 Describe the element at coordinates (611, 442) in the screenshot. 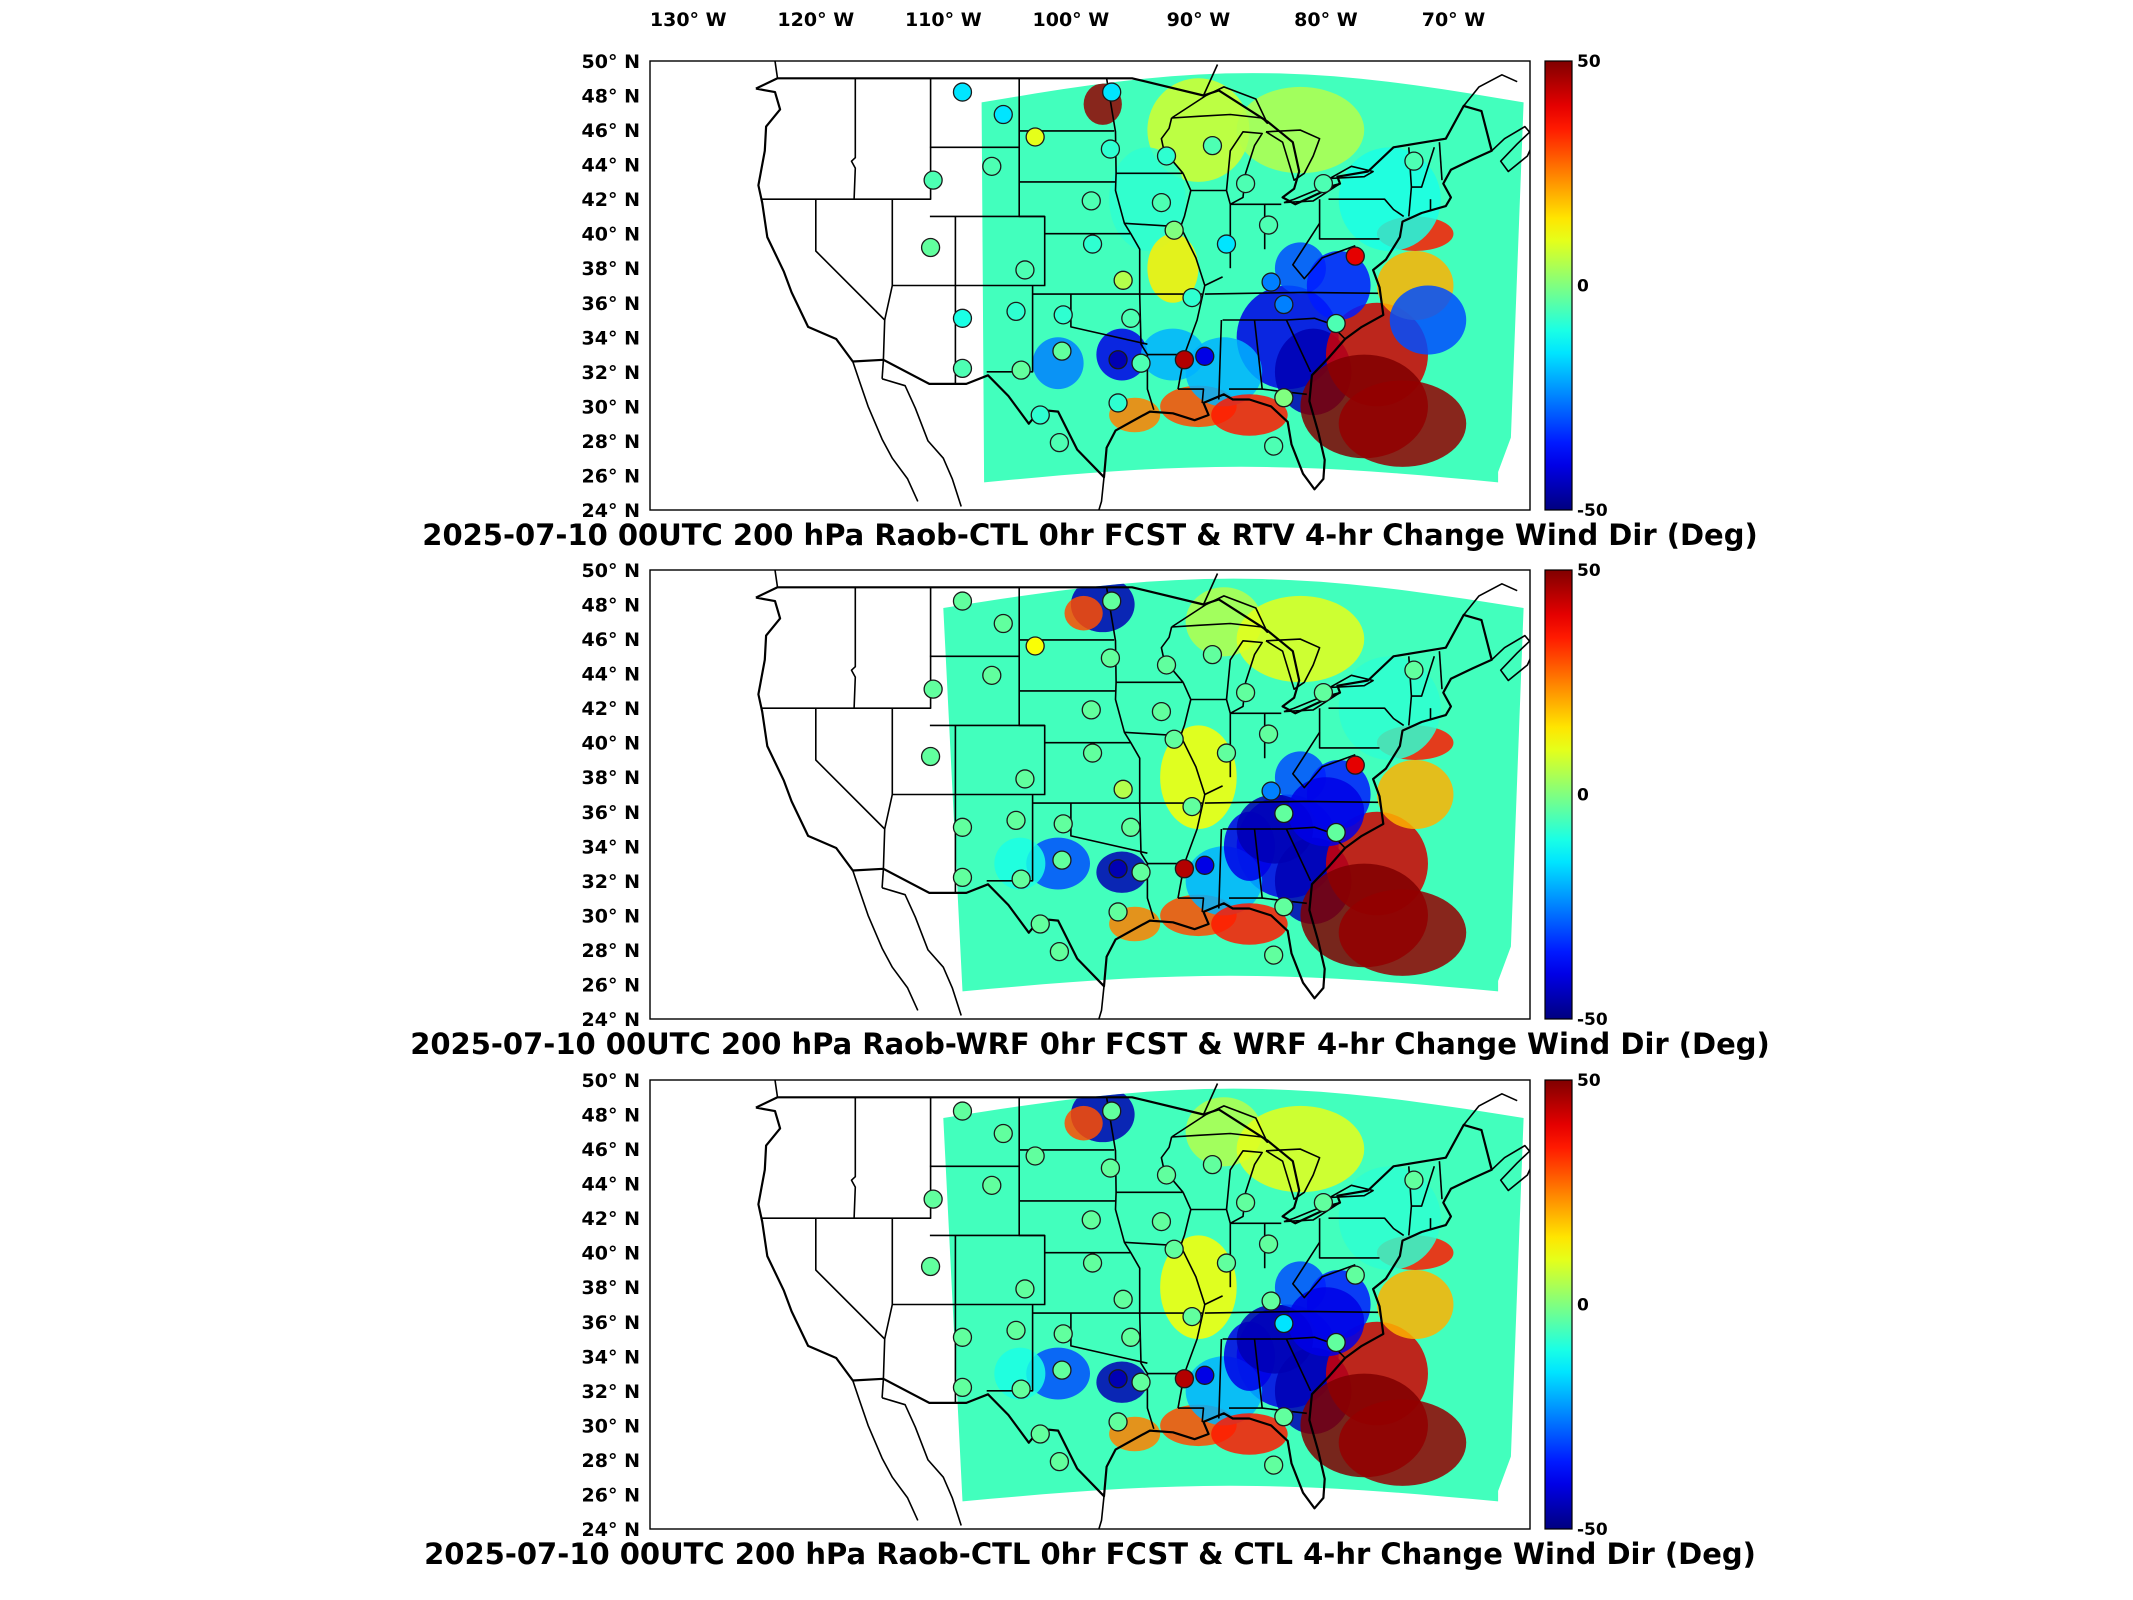

I see `lat-tick-label: 28° N` at that location.